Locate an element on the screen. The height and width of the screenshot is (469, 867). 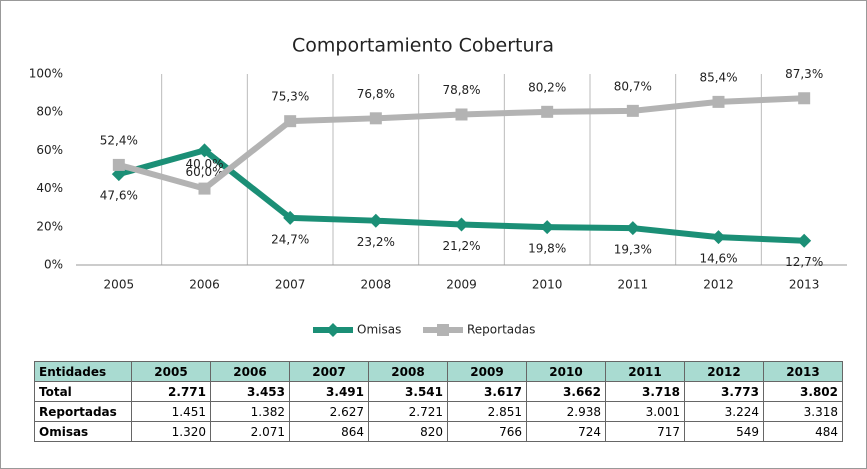
table-cell: 2013 is located at coordinates (803, 371).